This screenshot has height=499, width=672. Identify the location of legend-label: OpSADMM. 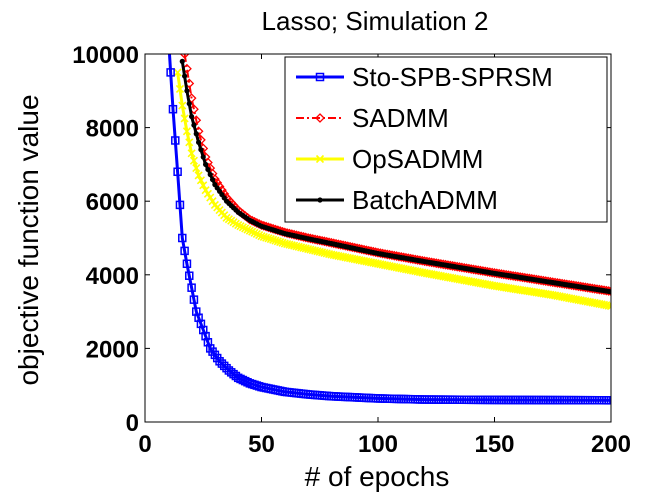
(417, 159).